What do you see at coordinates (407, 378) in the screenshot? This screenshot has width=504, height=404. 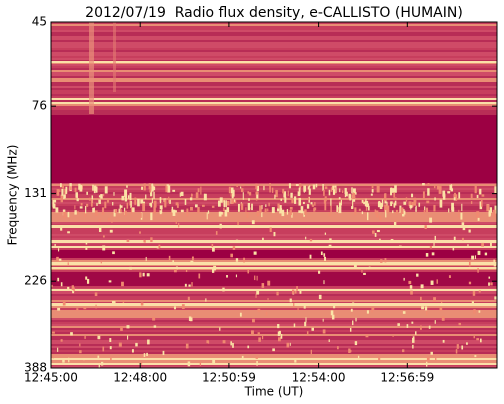 I see `x-tick-label: 12:56:59` at bounding box center [407, 378].